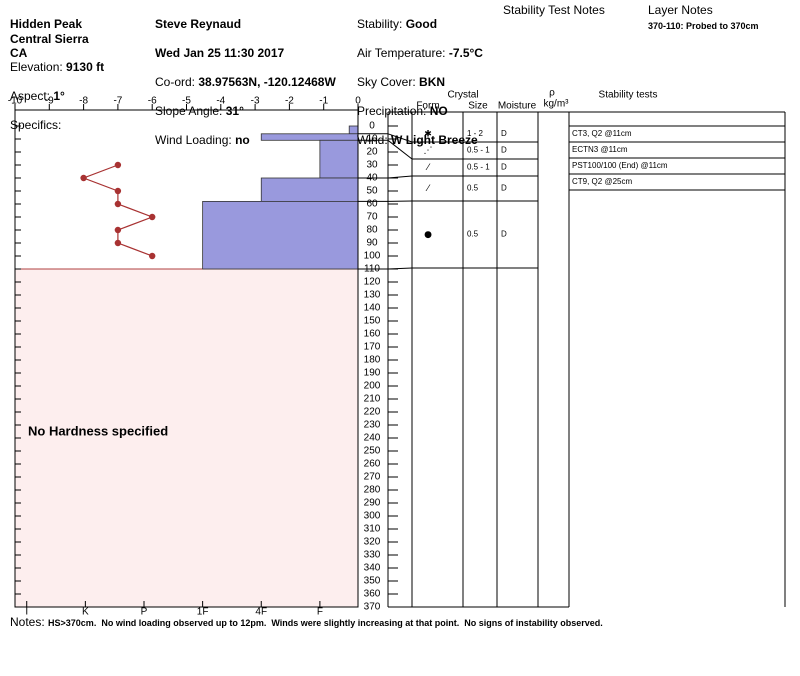  Describe the element at coordinates (372, 399) in the screenshot. I see `depth-label: 210` at that location.